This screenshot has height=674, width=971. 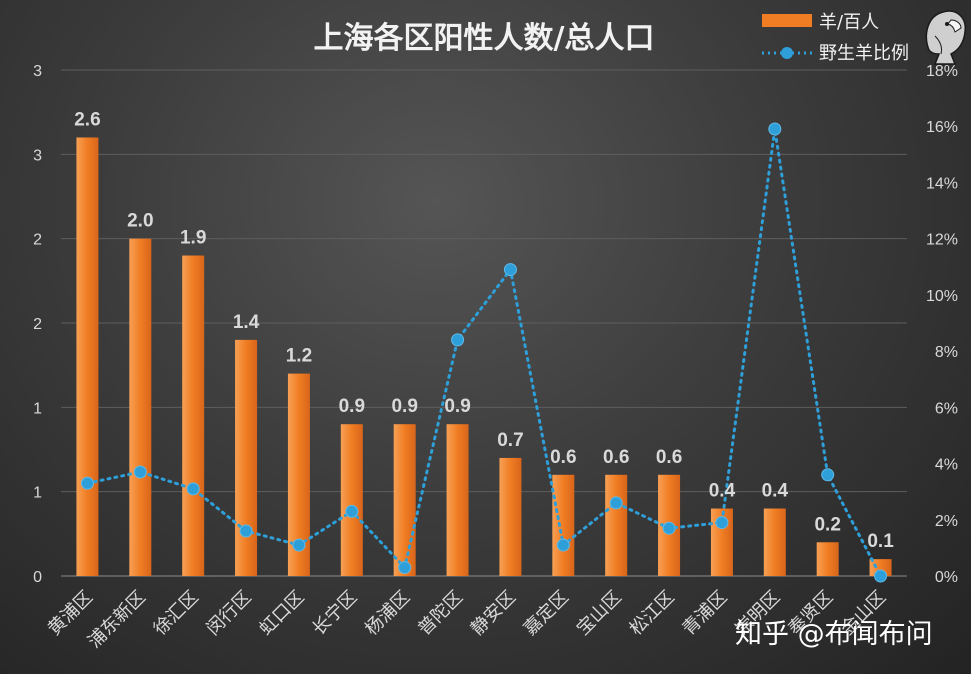 I want to click on chart-title: 上海各区阳性人数/总人口, so click(x=484, y=38).